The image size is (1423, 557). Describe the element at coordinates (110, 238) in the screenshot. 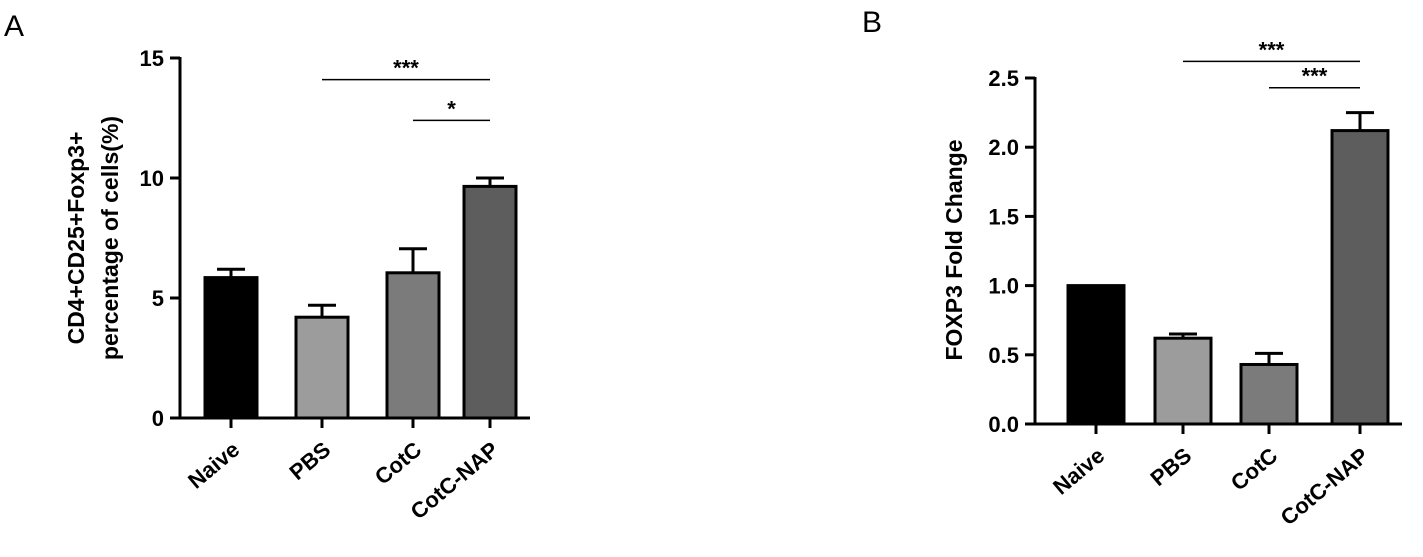

I see `y-axis-label: percentage of cells(%)` at that location.